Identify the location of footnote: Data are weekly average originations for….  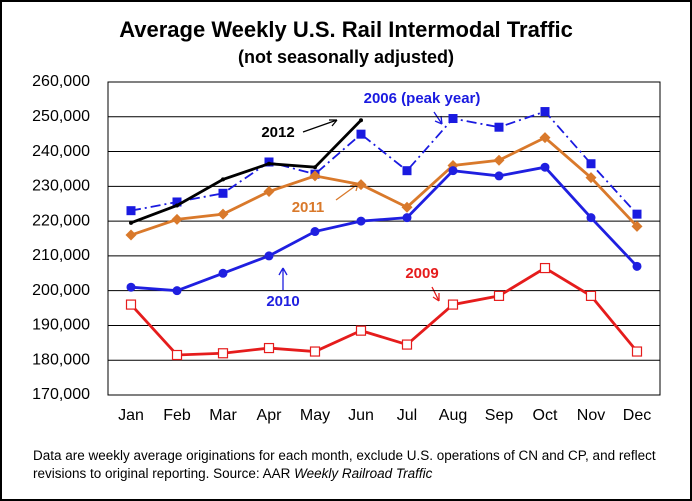
(353, 465).